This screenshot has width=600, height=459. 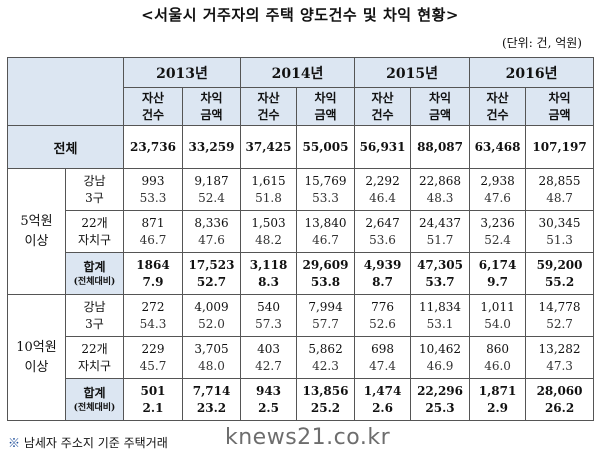 What do you see at coordinates (308, 437) in the screenshot?
I see `watermark: knews21.co.kr` at bounding box center [308, 437].